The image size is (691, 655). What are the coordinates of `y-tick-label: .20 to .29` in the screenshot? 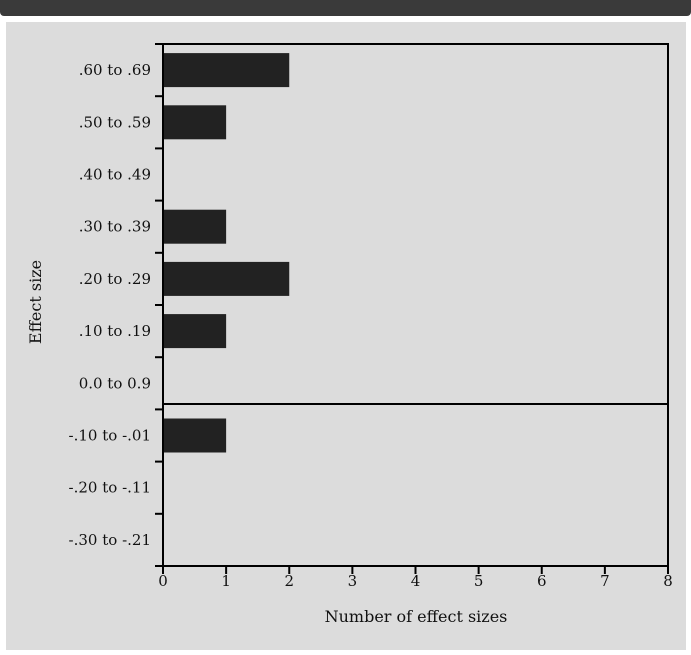 It's located at (115, 279).